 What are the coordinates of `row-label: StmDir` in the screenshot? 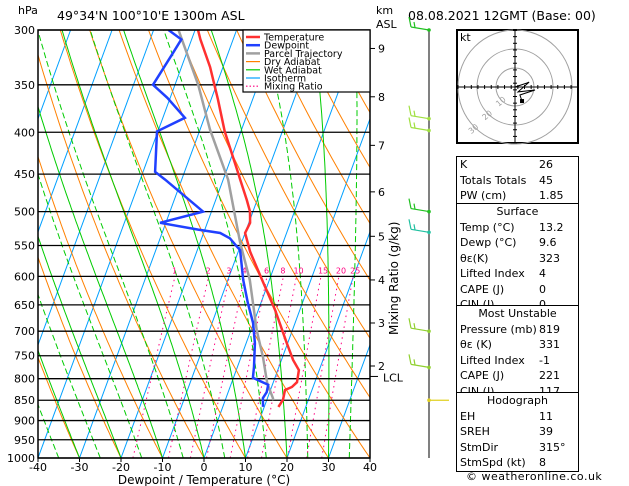 It's located at (479, 447).